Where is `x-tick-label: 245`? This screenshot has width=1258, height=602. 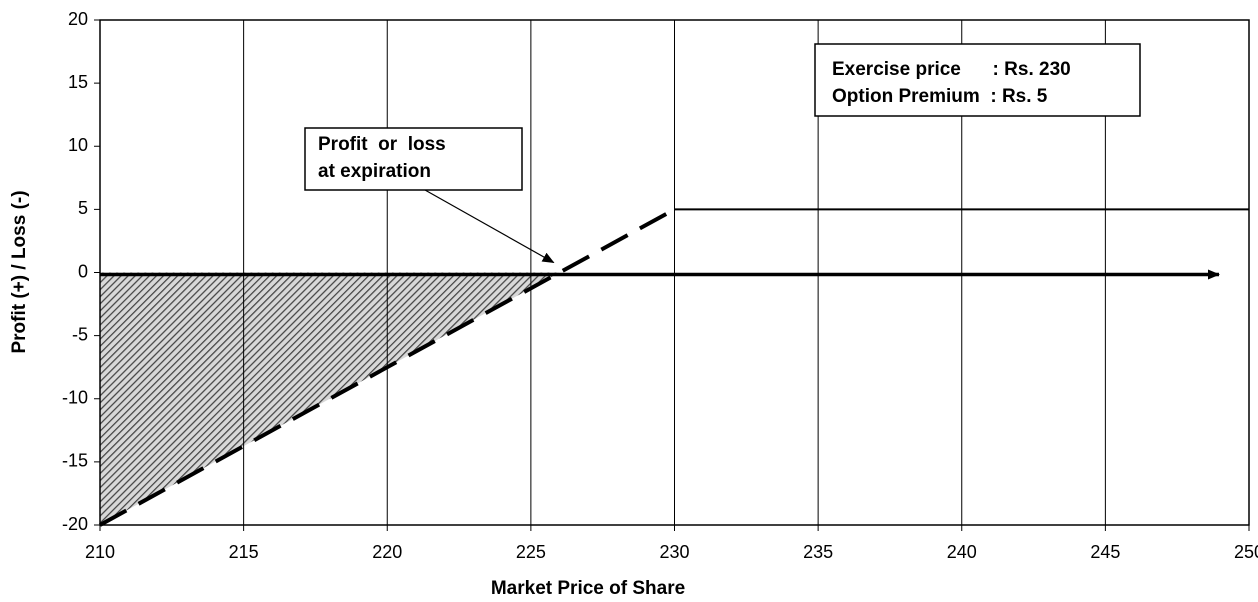
x-tick-label: 245 is located at coordinates (1105, 552).